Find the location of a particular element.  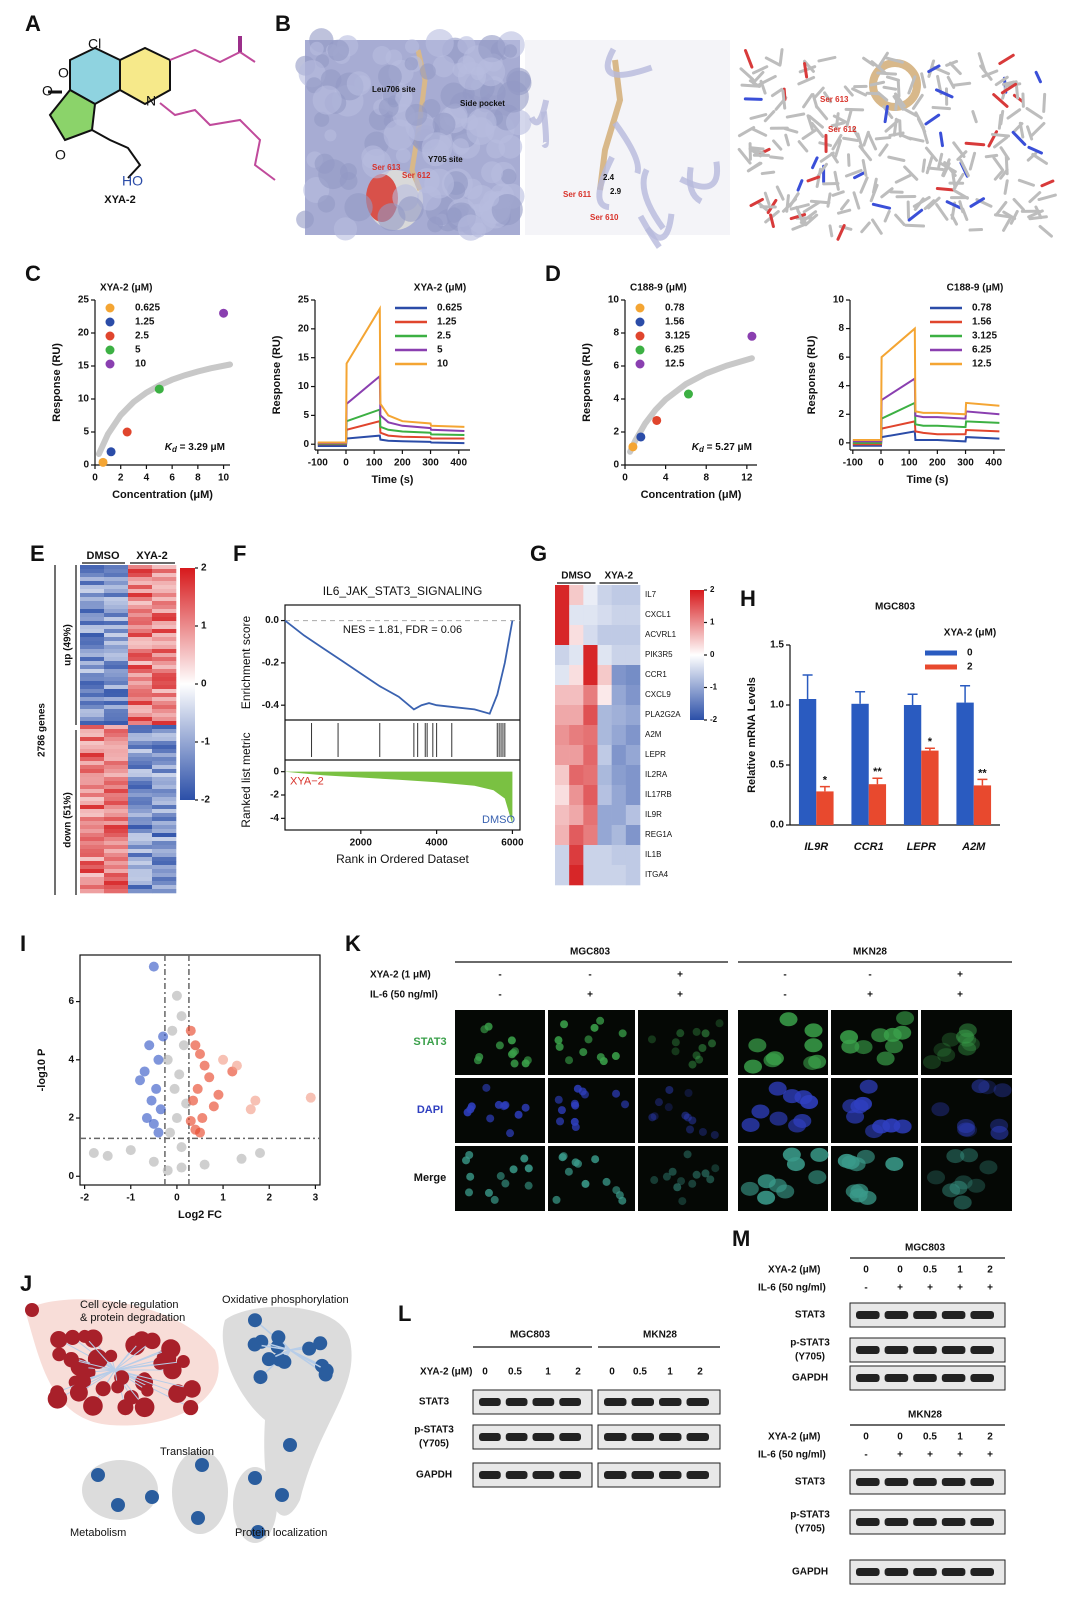

significance: * is located at coordinates (930, 742).